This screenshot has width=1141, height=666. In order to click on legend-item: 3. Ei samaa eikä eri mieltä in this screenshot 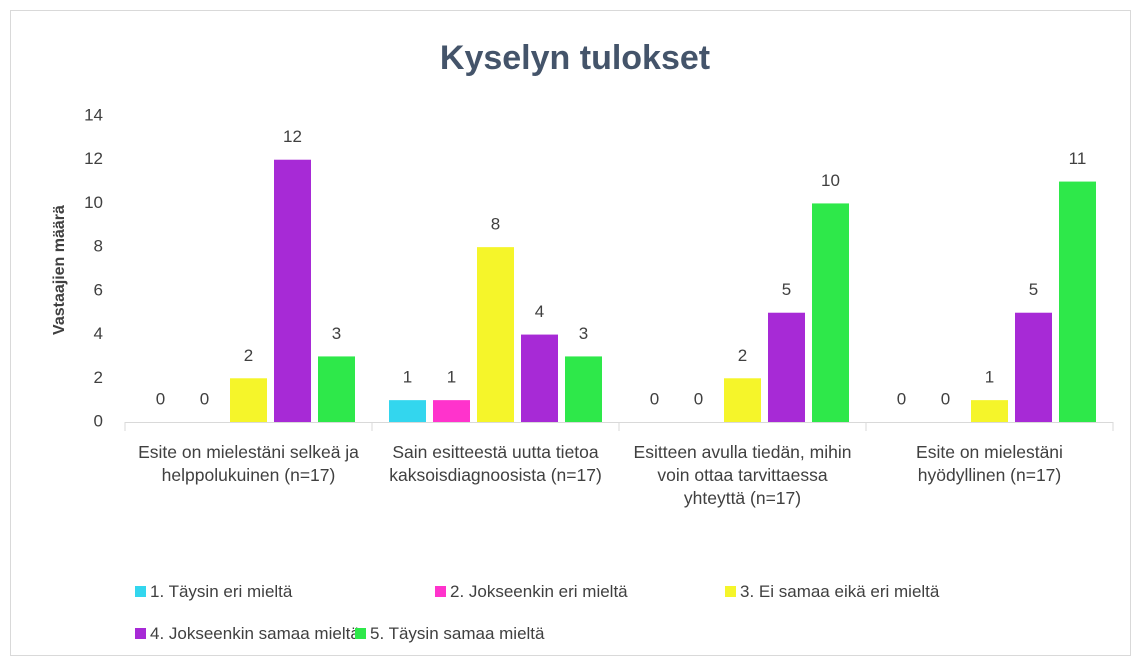, I will do `click(832, 592)`.